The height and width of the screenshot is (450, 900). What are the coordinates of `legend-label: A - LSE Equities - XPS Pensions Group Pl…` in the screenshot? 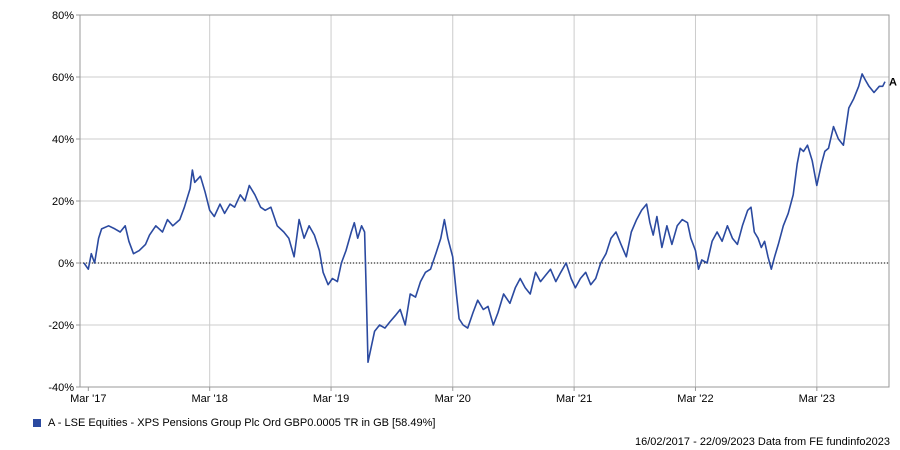 It's located at (242, 423).